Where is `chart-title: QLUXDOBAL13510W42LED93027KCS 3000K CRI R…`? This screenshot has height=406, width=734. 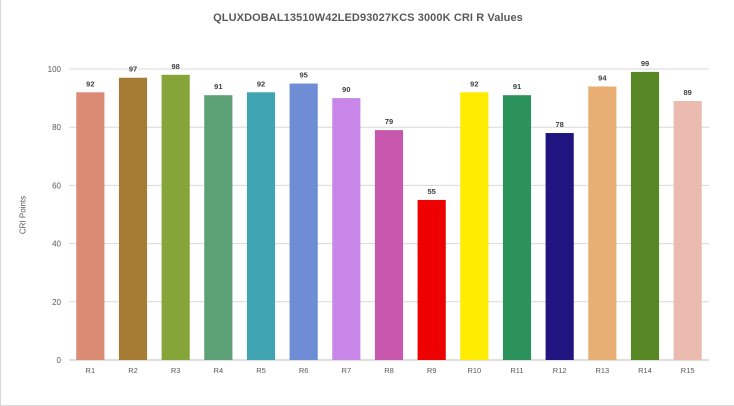
chart-title: QLUXDOBAL13510W42LED93027KCS 3000K CRI R… is located at coordinates (368, 18).